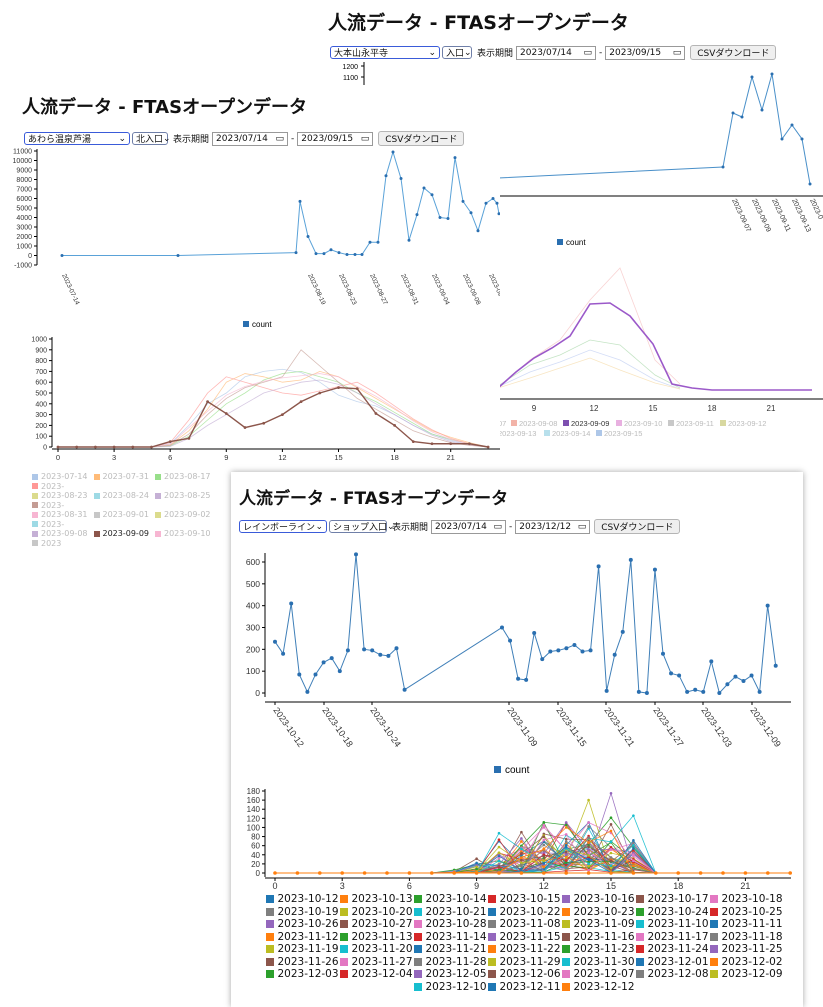  Describe the element at coordinates (450, 899) in the screenshot. I see `legend-item: 2023-10-14` at that location.